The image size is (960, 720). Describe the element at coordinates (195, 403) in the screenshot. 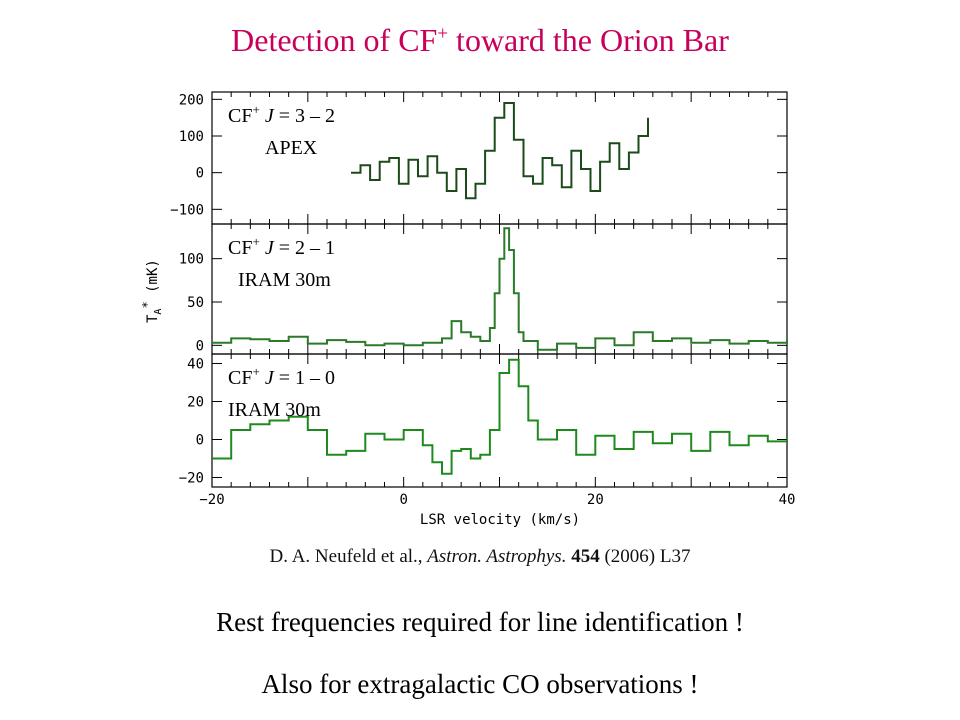

I see `y-tick-label: 20` at that location.